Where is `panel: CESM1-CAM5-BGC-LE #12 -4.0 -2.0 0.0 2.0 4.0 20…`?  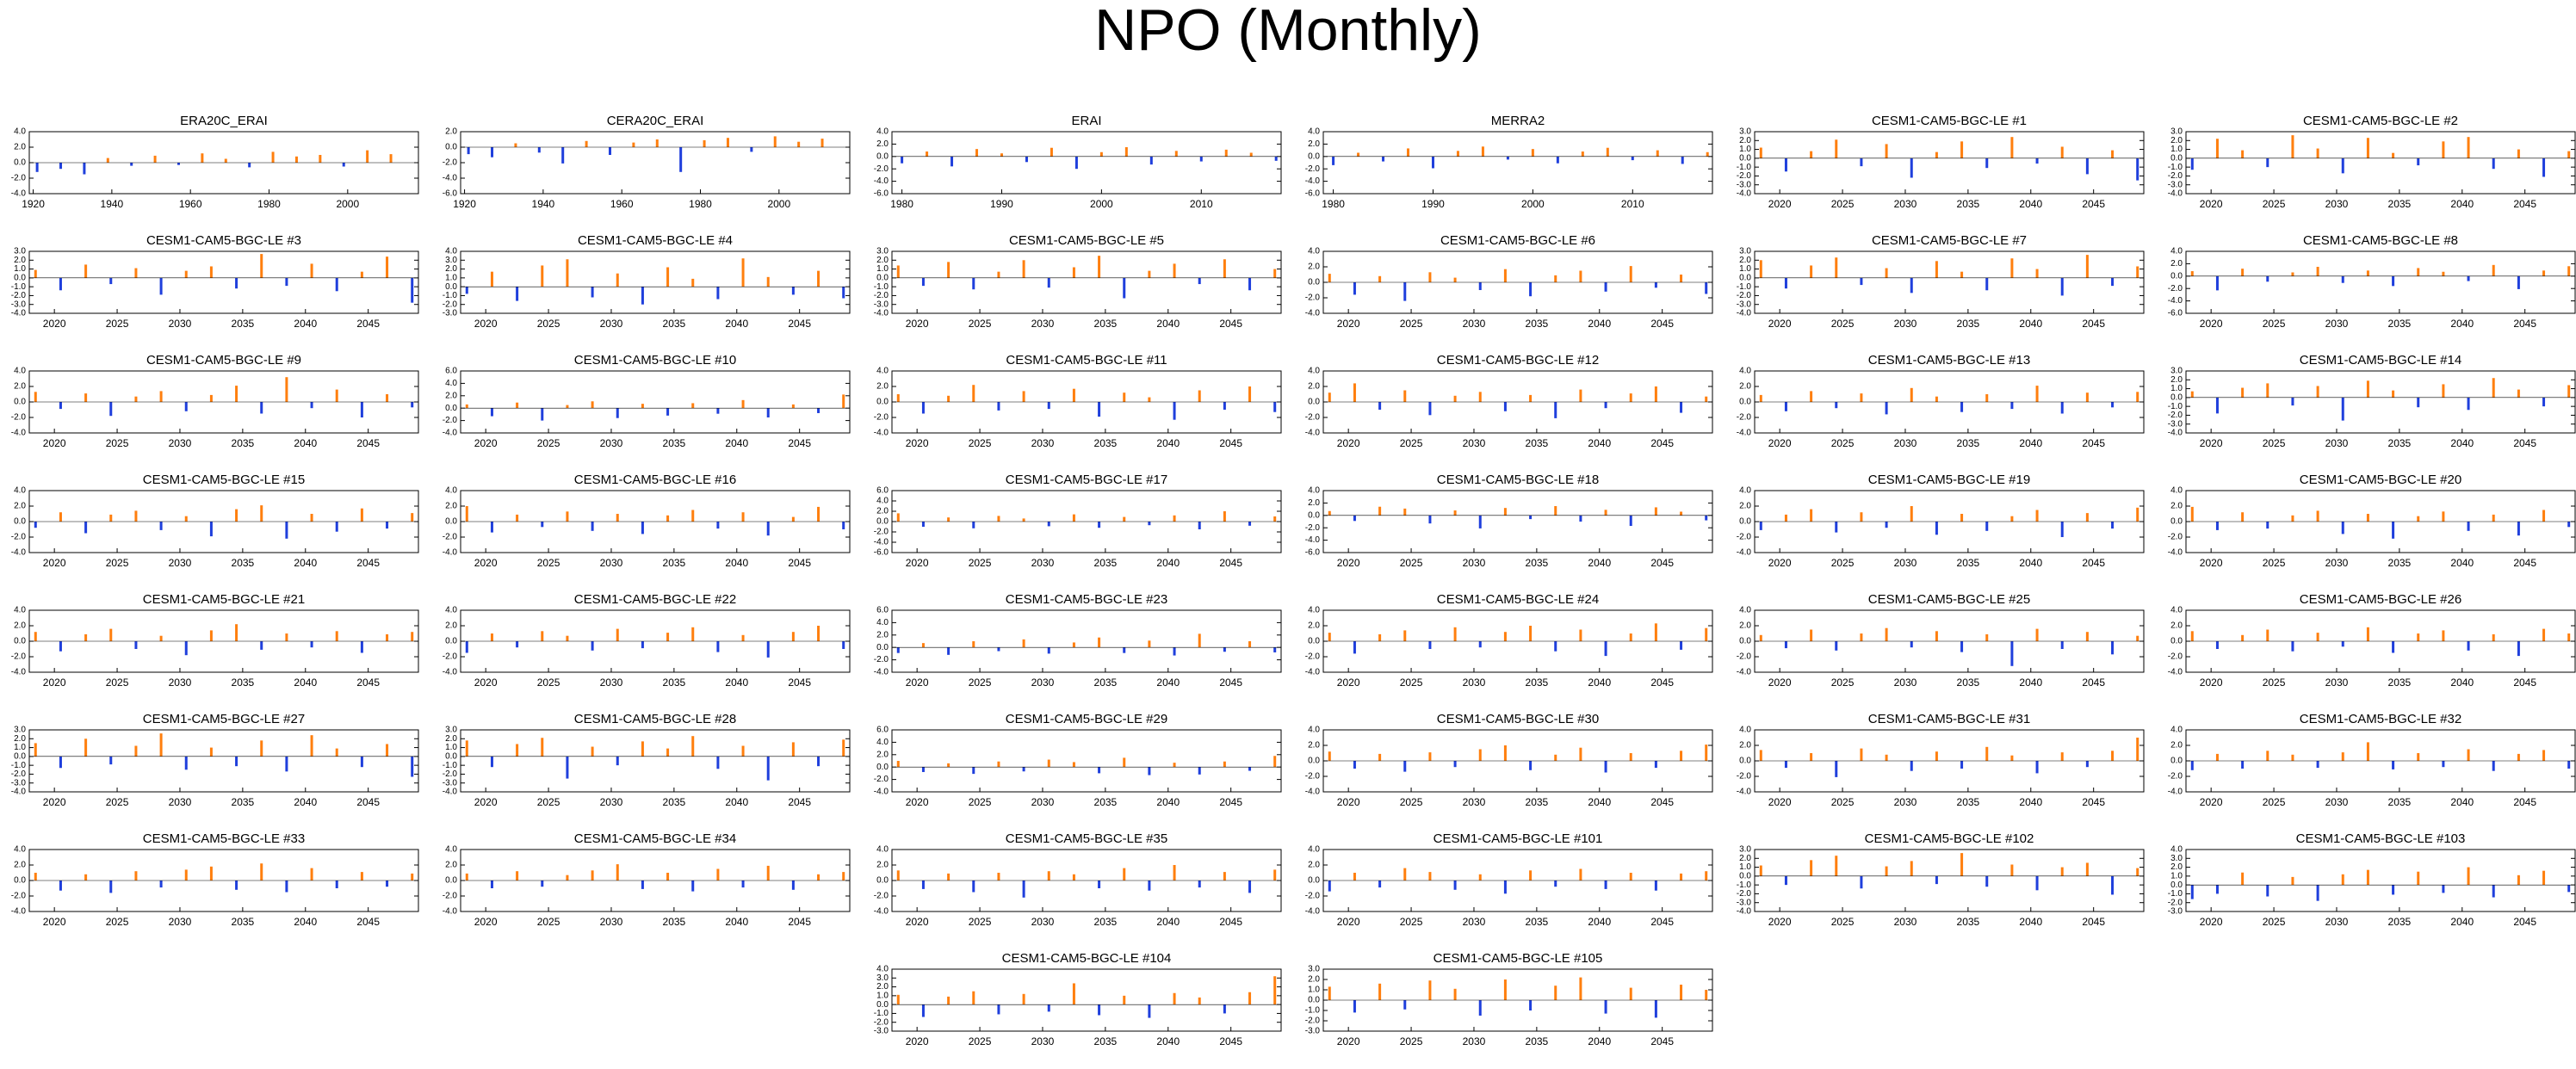
panel: CESM1-CAM5-BGC-LE #12 -4.0 -2.0 0.0 2.0 4.0 20… is located at coordinates (1509, 401).